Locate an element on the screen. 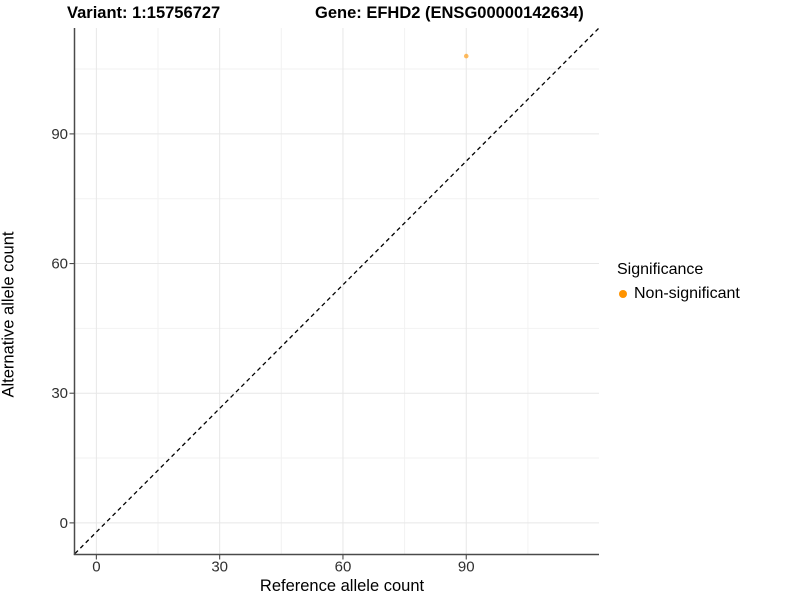 The image size is (800, 600). x-tick-label: 60 is located at coordinates (343, 567).